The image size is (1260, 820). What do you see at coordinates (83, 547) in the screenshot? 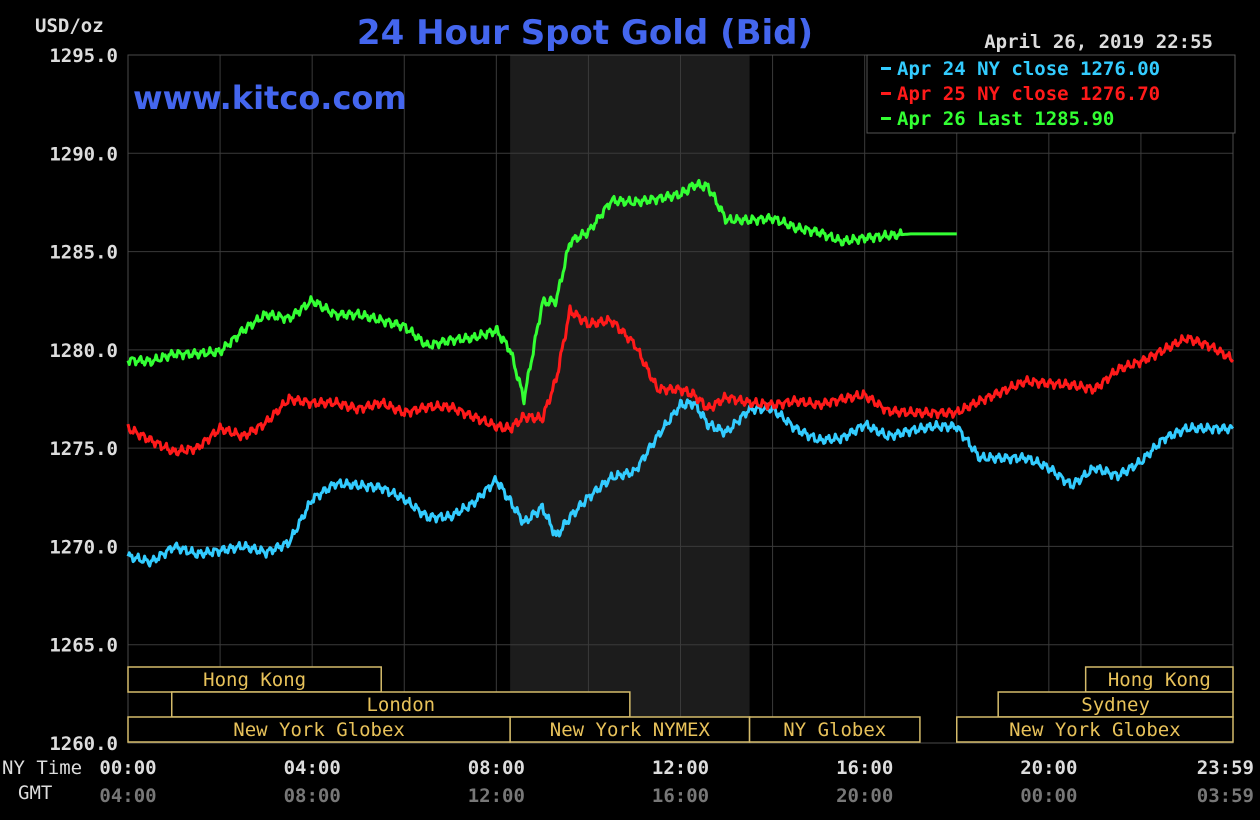
I see `y-tick-label: 1270.0` at bounding box center [83, 547].